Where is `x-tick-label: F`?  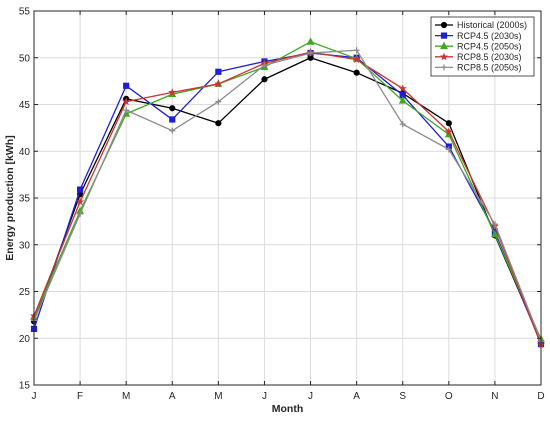
x-tick-label: F is located at coordinates (80, 396).